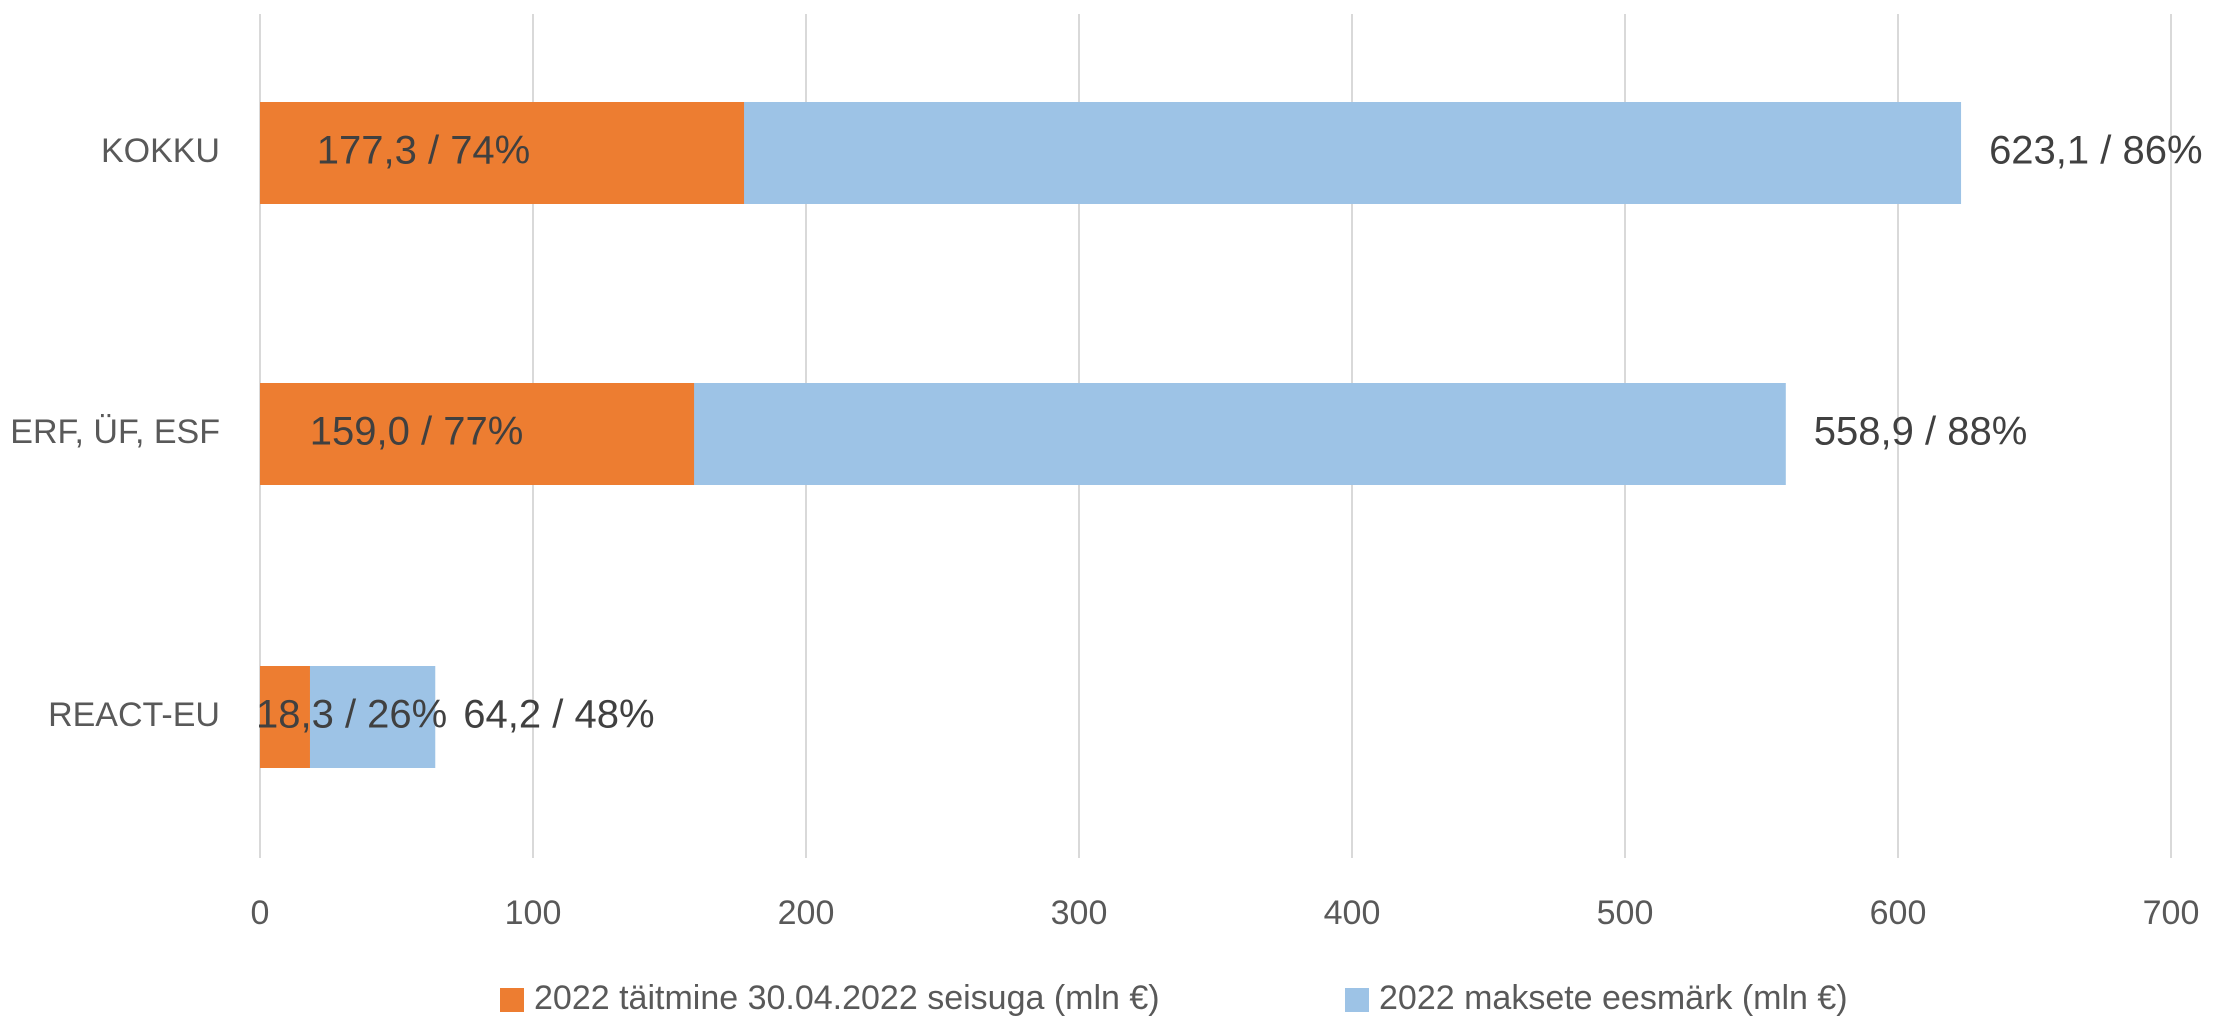 This screenshot has width=2225, height=1019. What do you see at coordinates (1625, 913) in the screenshot?
I see `x-tick-label: 500` at bounding box center [1625, 913].